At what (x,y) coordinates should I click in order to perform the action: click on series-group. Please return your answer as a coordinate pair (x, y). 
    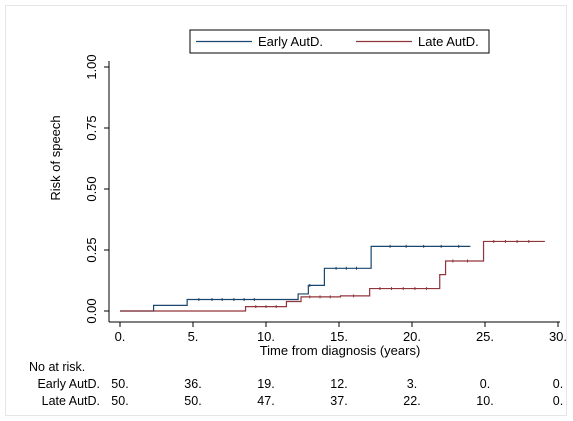
    Looking at the image, I should click on (332, 275).